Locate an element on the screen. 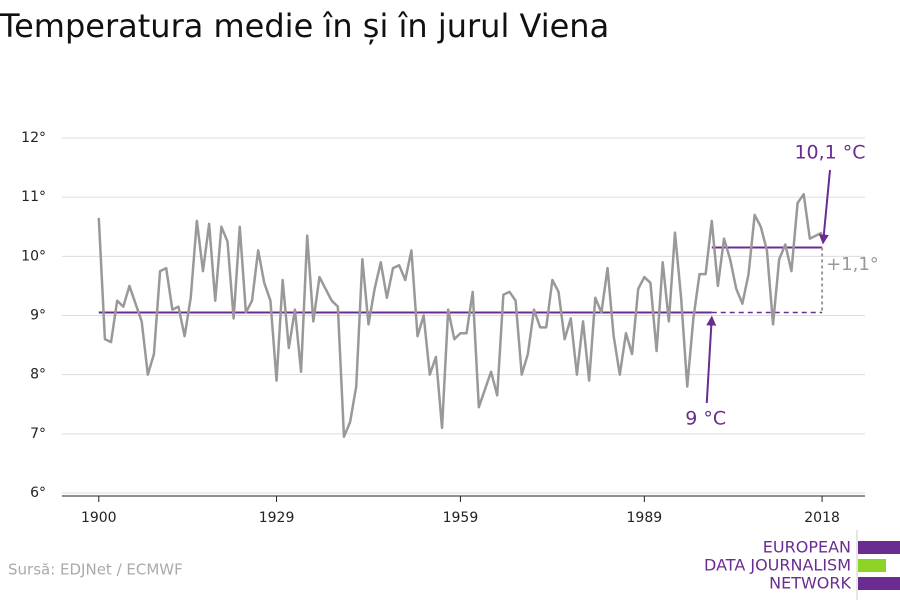 Image resolution: width=900 pixels, height=600 pixels. y-tick-label: 11° is located at coordinates (33, 197).